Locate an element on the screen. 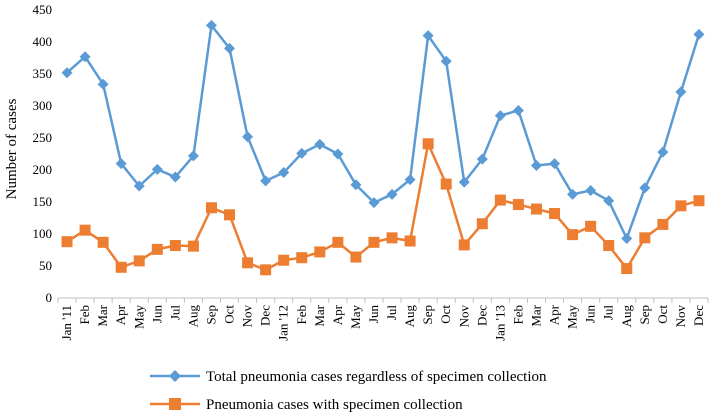  y-tick-label: 50 is located at coordinates (45, 265).